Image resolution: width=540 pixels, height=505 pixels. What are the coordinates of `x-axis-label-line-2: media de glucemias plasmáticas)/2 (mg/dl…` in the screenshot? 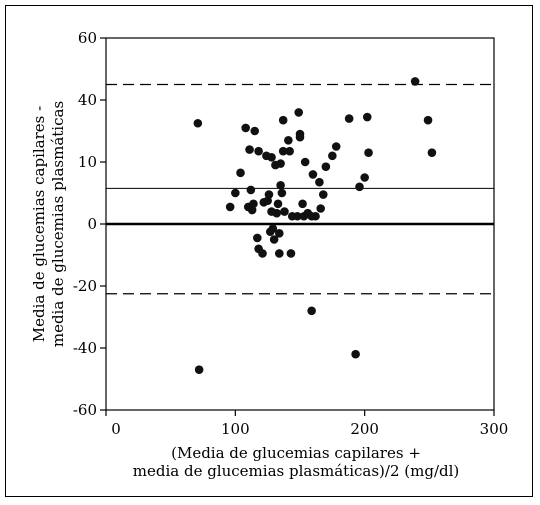 It's located at (296, 471).